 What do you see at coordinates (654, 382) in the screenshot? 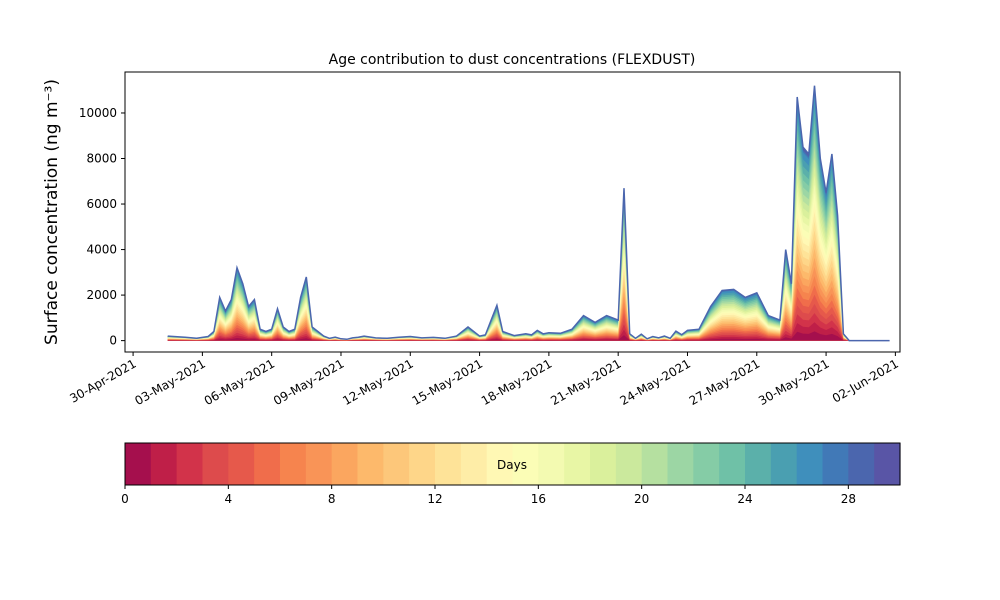
I see `x-tick-label: 24-May-2021` at bounding box center [654, 382].